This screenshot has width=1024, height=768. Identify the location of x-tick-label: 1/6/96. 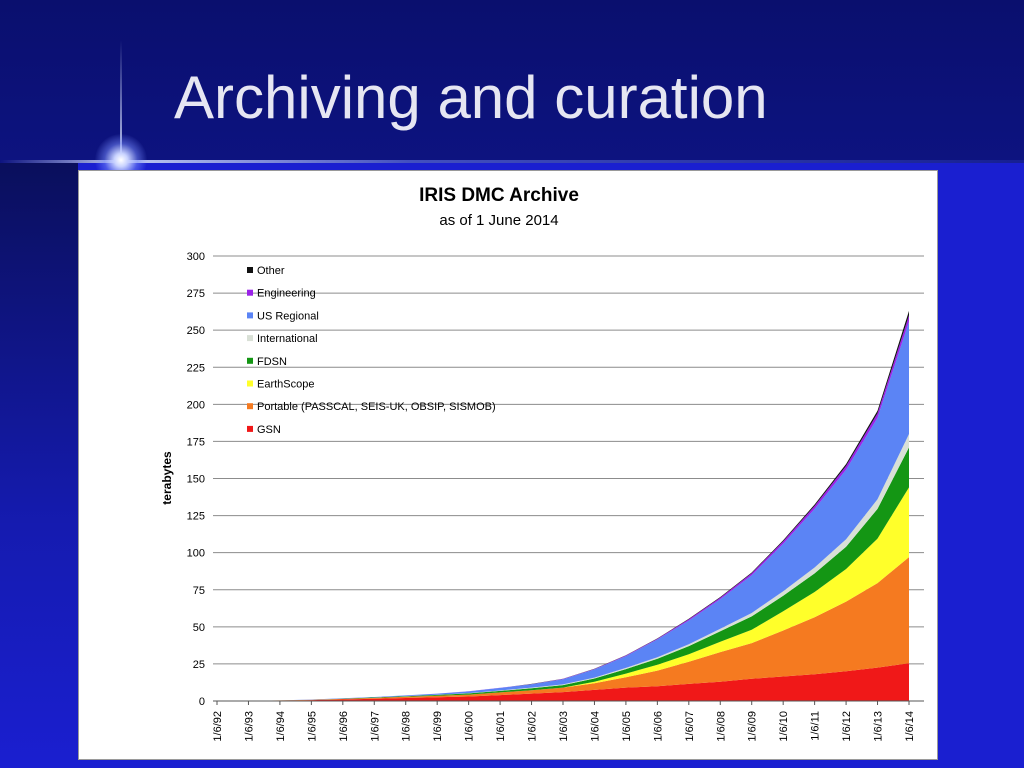
(344, 726).